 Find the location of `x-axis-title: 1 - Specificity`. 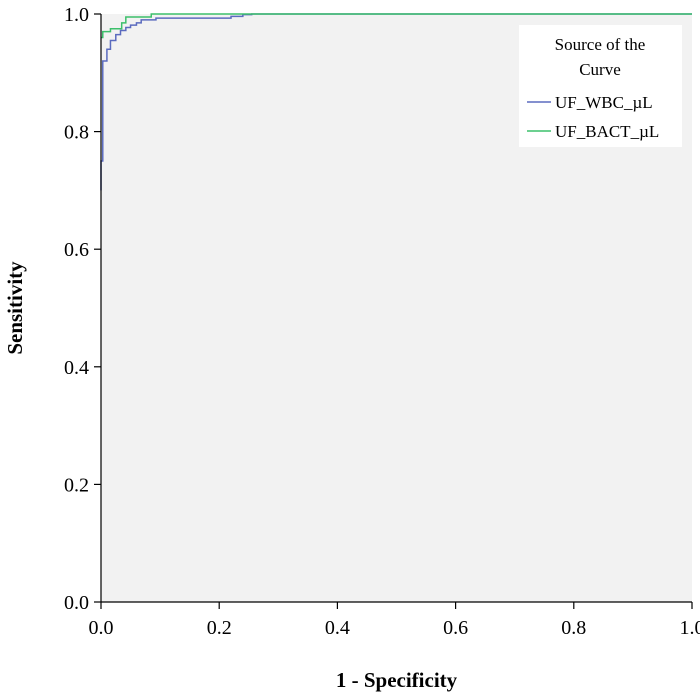

x-axis-title: 1 - Specificity is located at coordinates (397, 680).